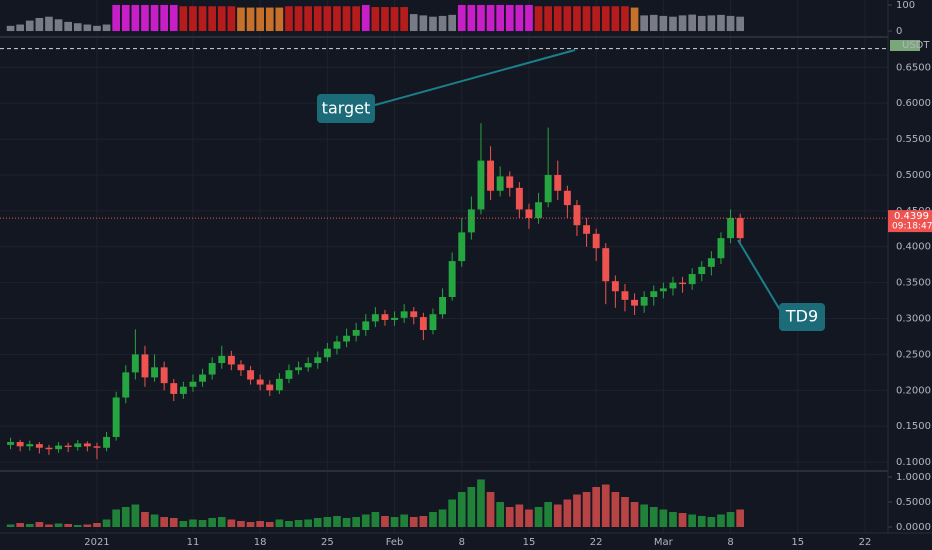  I want to click on x-tick-label: 2021, so click(96, 542).